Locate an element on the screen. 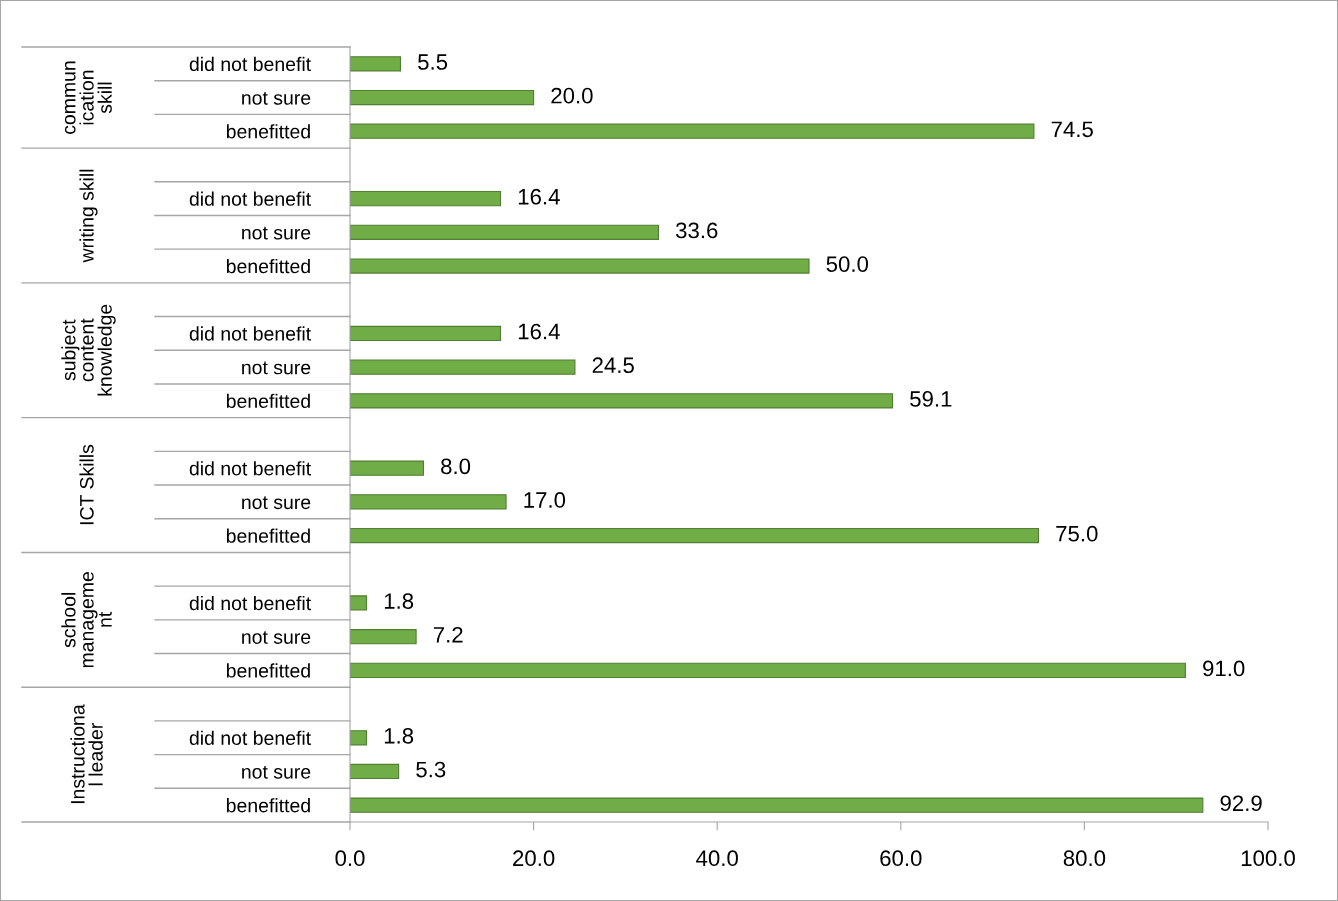 The width and height of the screenshot is (1338, 901). data-label: 20.0 is located at coordinates (572, 95).